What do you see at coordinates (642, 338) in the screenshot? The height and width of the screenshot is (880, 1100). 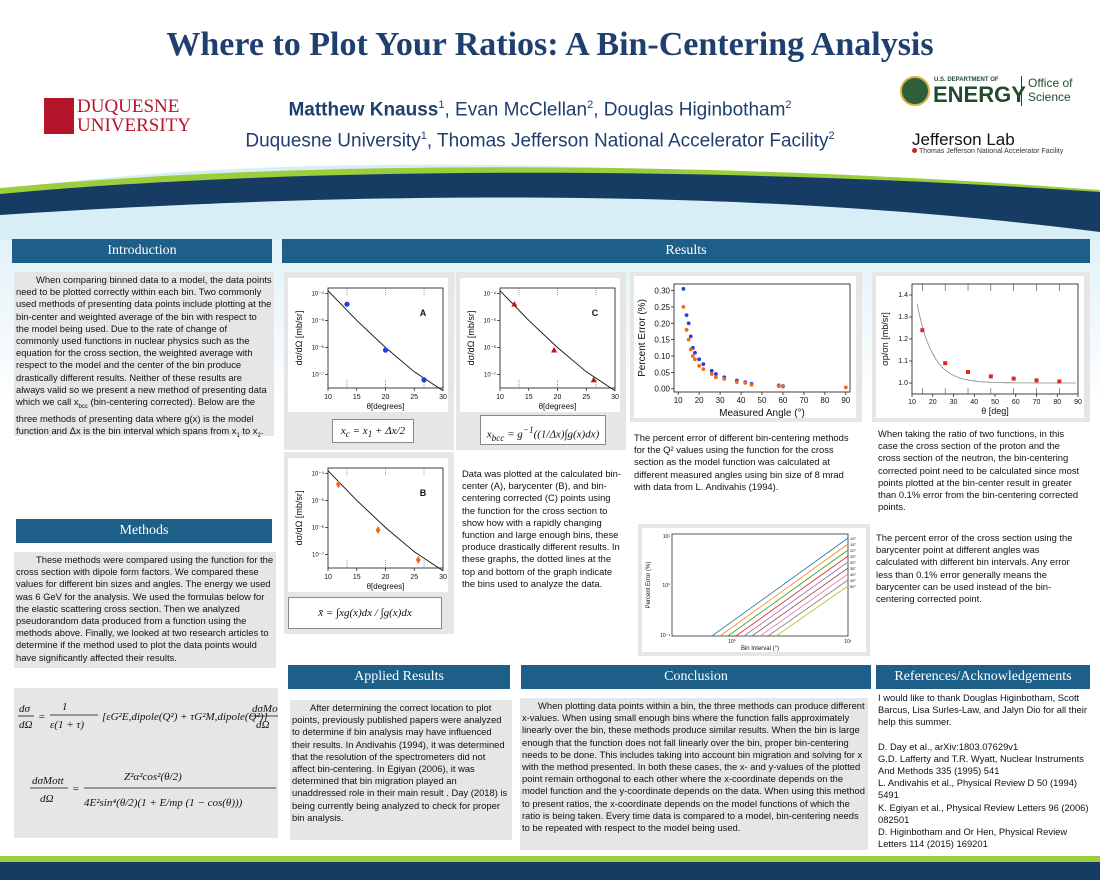 I see `y-axis-label: Percent Error (%)` at bounding box center [642, 338].